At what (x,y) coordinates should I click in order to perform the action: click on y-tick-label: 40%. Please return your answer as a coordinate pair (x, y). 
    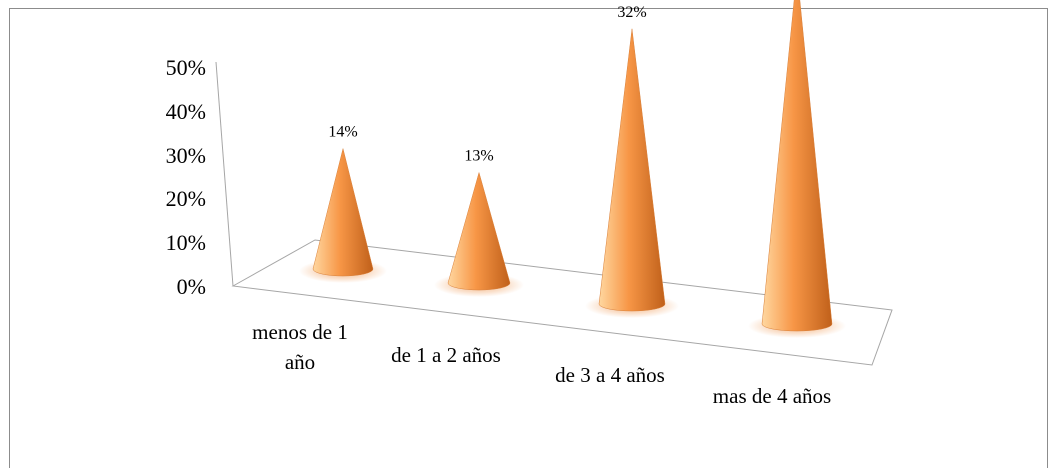
    Looking at the image, I should click on (186, 111).